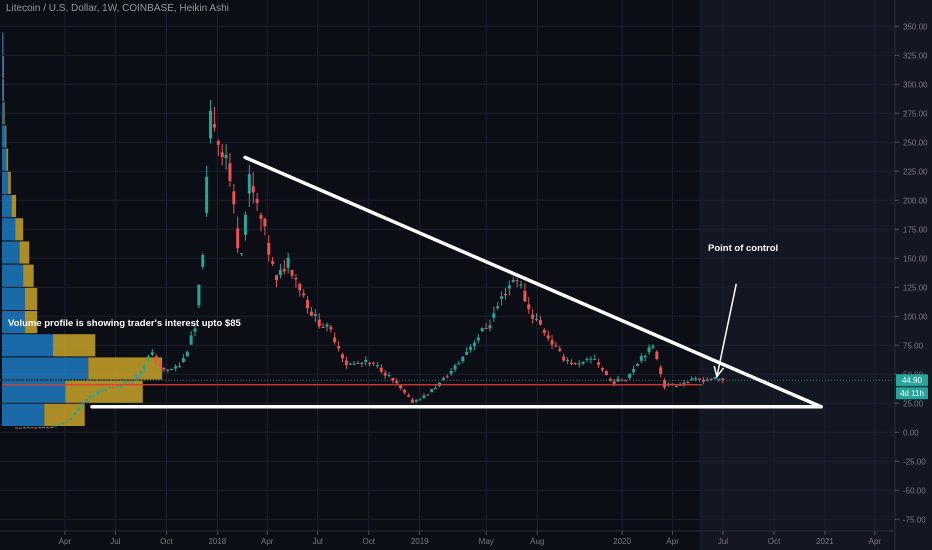  Describe the element at coordinates (915, 84) in the screenshot. I see `y-tick-label: 300.00` at that location.